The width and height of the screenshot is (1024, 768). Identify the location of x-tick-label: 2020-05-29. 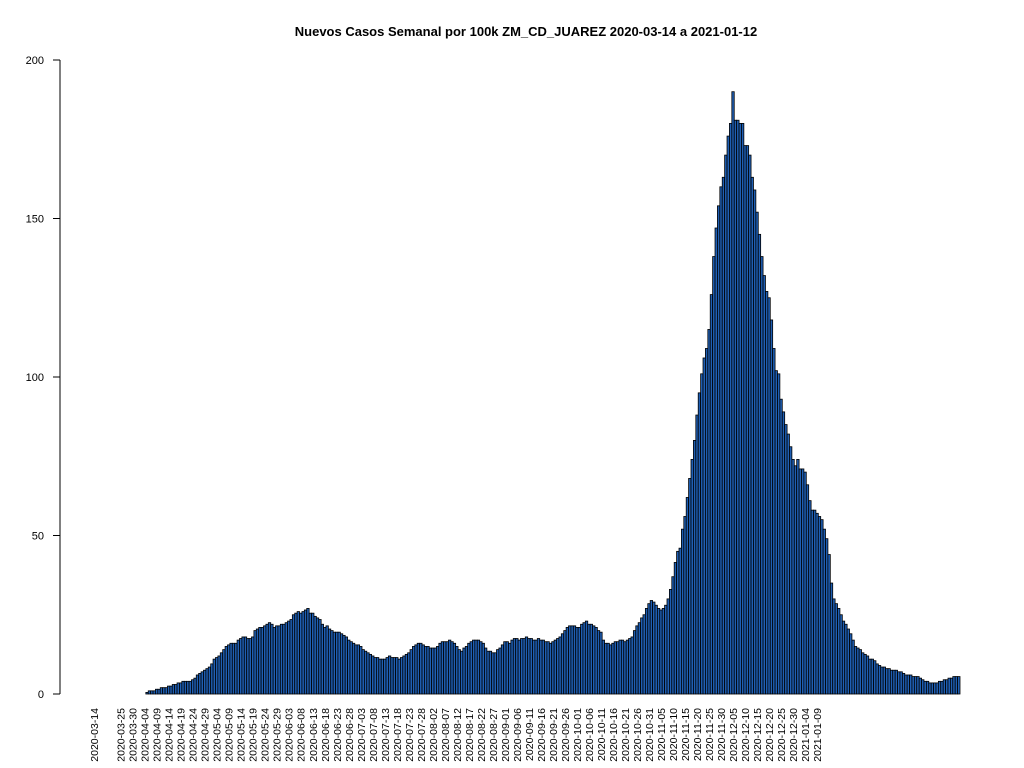
(278, 735).